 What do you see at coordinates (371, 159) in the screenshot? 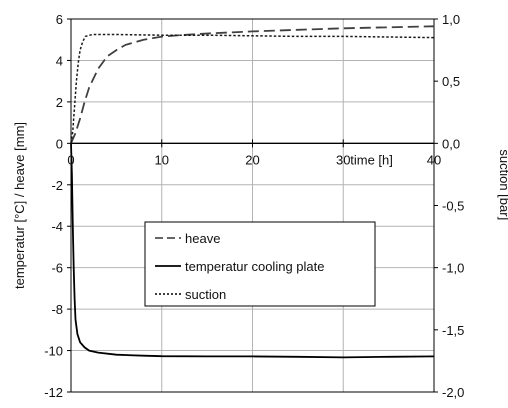
I see `x-axis-label: time [h]` at bounding box center [371, 159].